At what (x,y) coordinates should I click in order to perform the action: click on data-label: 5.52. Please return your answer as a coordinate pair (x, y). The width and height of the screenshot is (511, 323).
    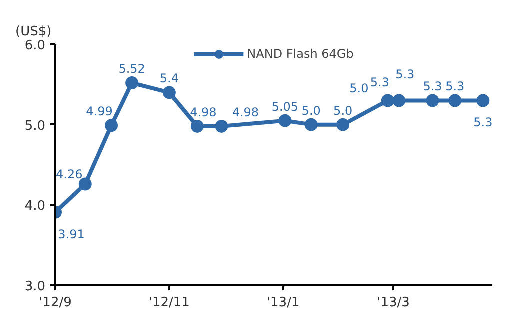
    Looking at the image, I should click on (132, 69).